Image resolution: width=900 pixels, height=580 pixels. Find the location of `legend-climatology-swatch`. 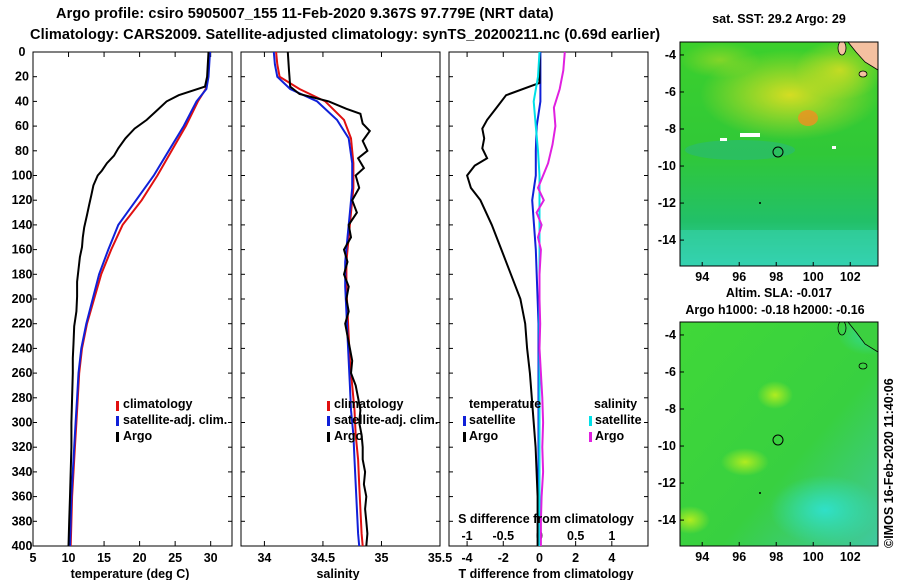

legend-climatology-swatch is located at coordinates (117, 406).